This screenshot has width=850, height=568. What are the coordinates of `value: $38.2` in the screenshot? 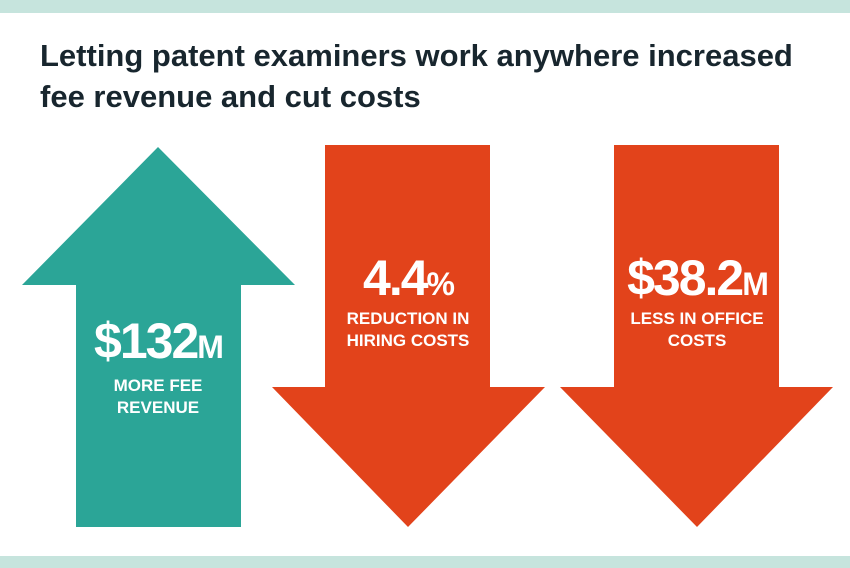 It's located at (684, 278).